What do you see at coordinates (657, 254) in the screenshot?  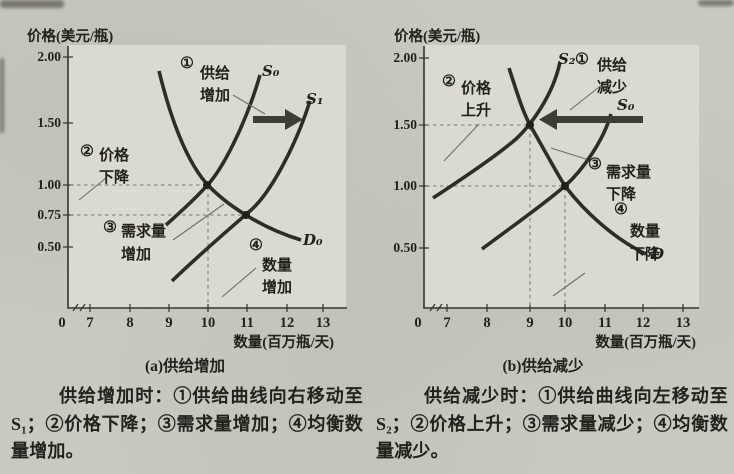 I see `curve-label-d: D` at bounding box center [657, 254].